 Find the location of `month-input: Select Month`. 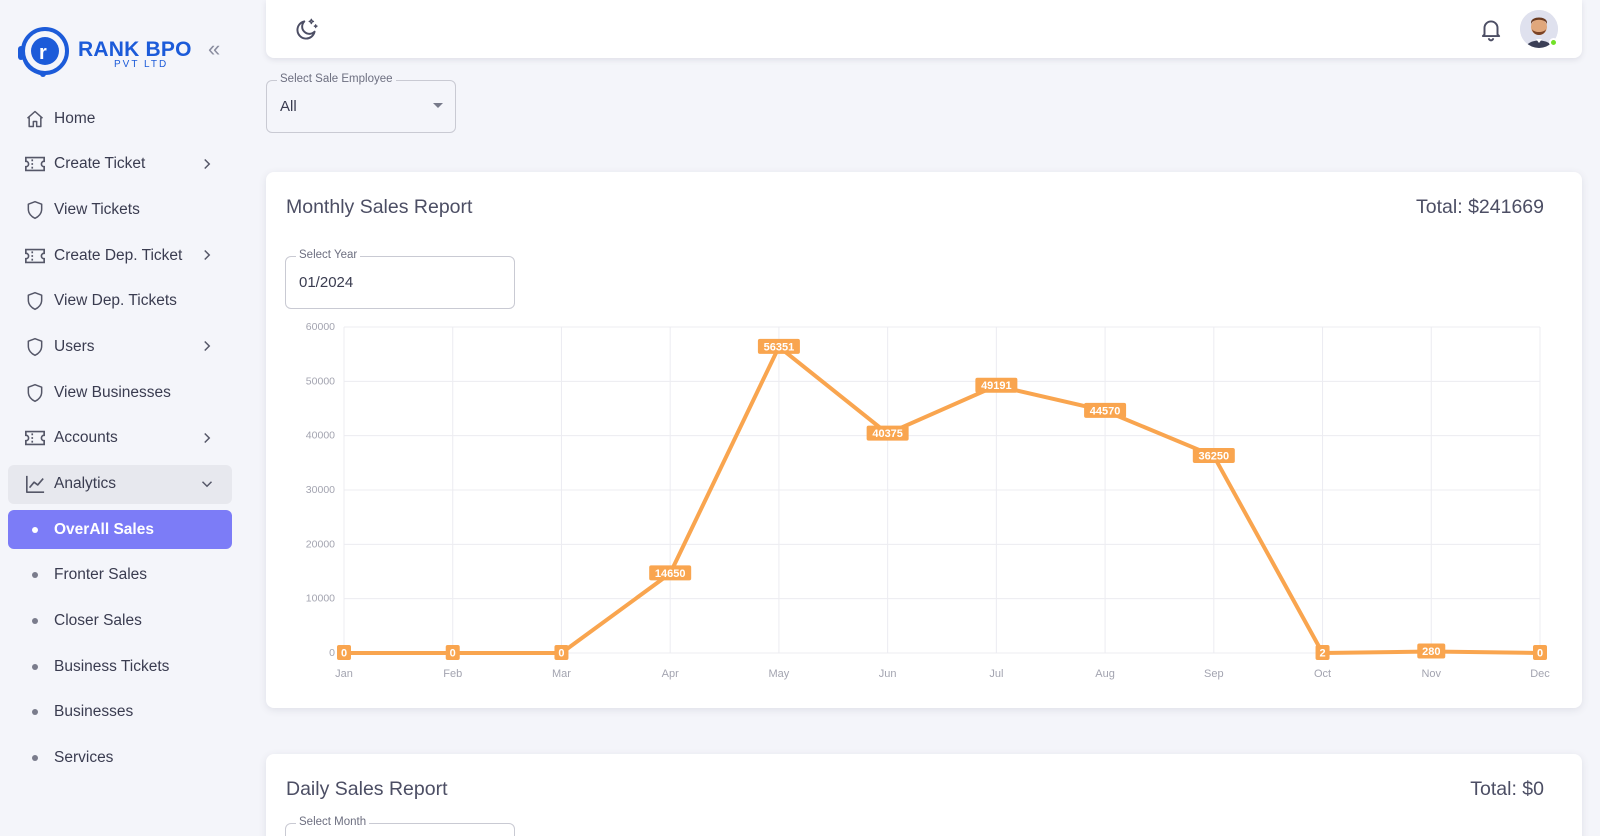

month-input: Select Month is located at coordinates (400, 826).